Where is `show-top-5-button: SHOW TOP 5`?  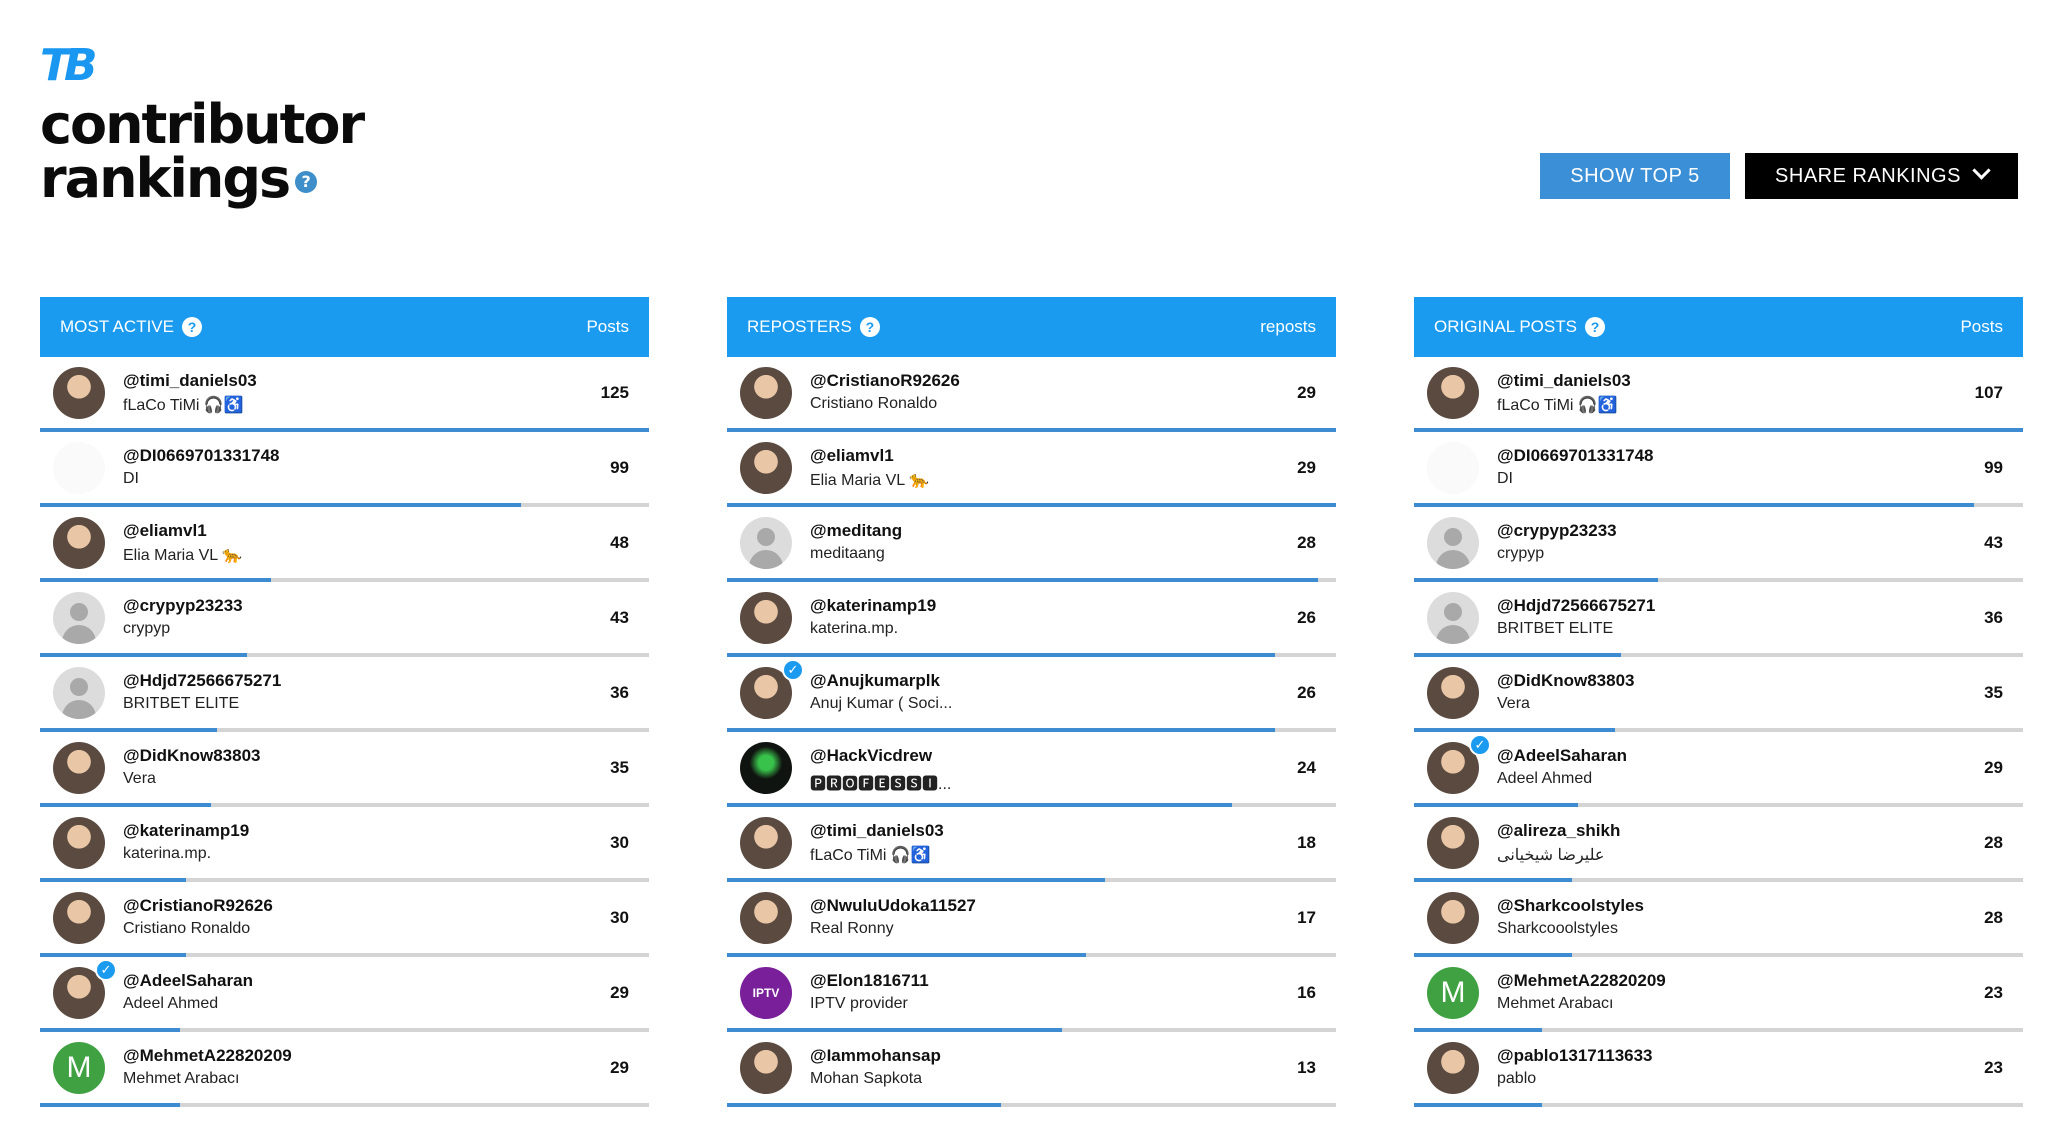
show-top-5-button: SHOW TOP 5 is located at coordinates (1635, 176).